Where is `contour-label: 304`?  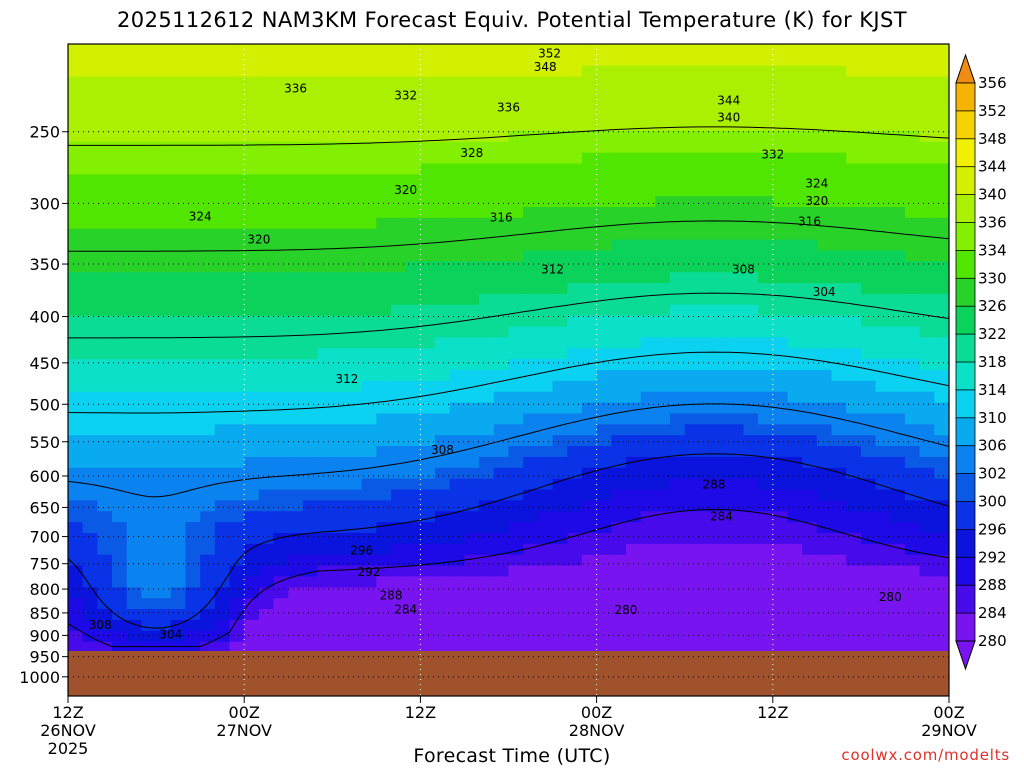
contour-label: 304 is located at coordinates (170, 635).